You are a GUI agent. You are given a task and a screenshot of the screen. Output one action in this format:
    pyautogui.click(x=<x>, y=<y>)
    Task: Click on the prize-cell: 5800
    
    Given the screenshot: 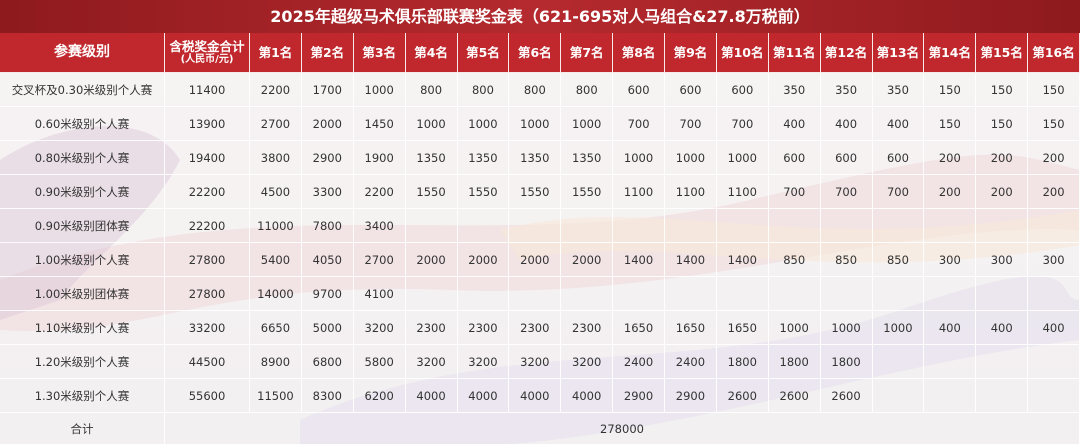 What is the action you would take?
    pyautogui.click(x=379, y=362)
    